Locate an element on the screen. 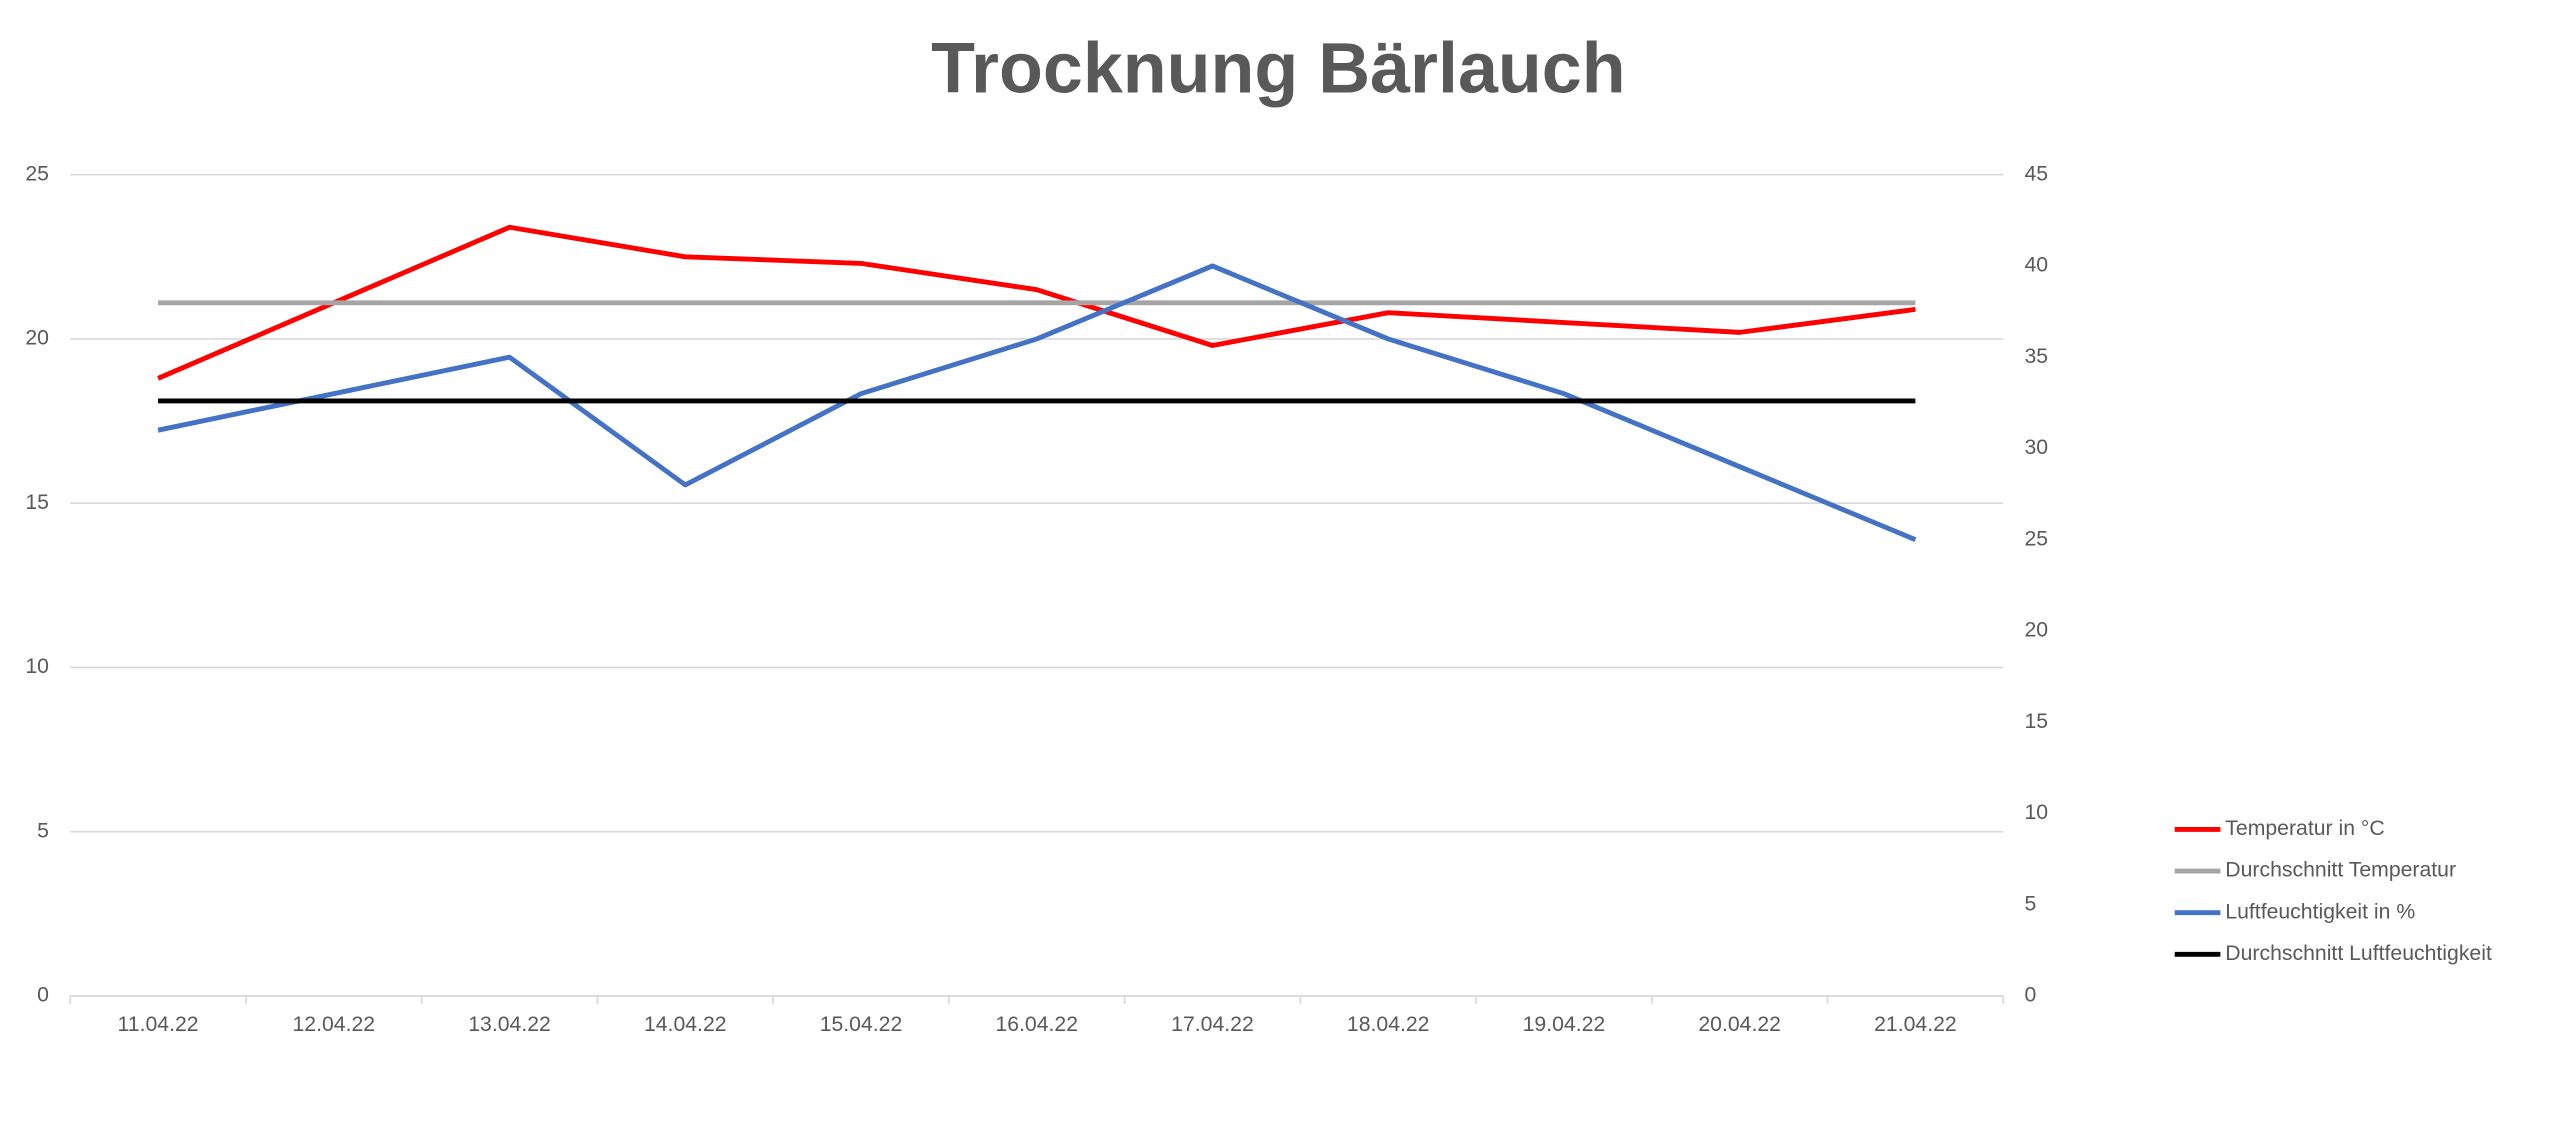 The image size is (2560, 1128). y-tick-label: 20 is located at coordinates (37, 338).